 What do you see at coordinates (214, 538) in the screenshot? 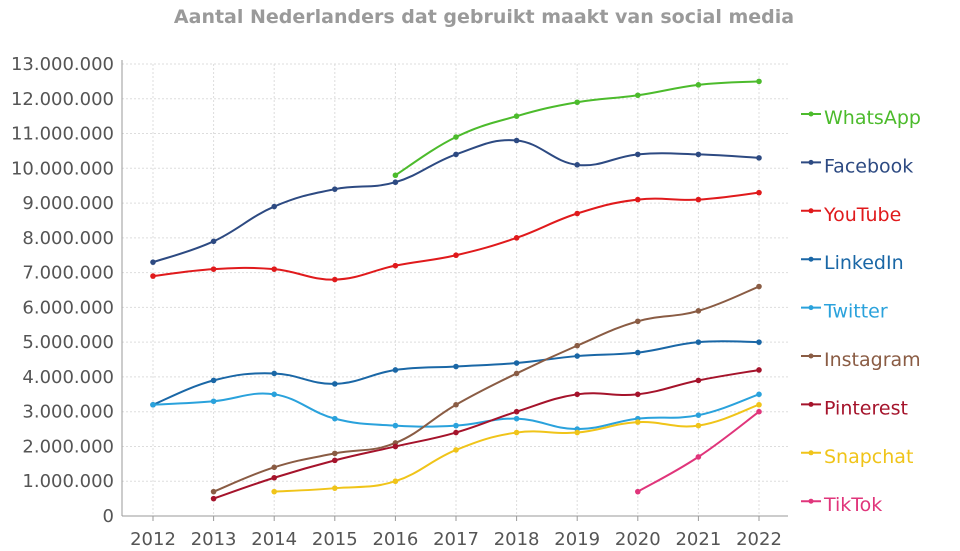
I see `x-tick-label: 2013` at bounding box center [214, 538].